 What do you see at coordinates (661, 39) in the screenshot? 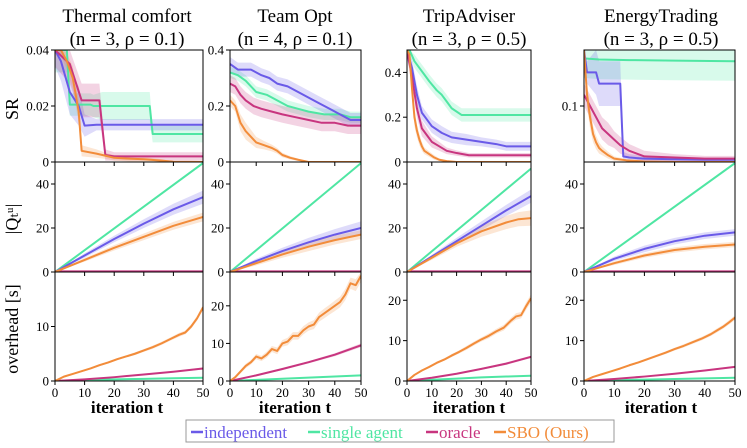
I see `column-subtitle-4: (n = 3, ρ = 0.5)` at bounding box center [661, 39].